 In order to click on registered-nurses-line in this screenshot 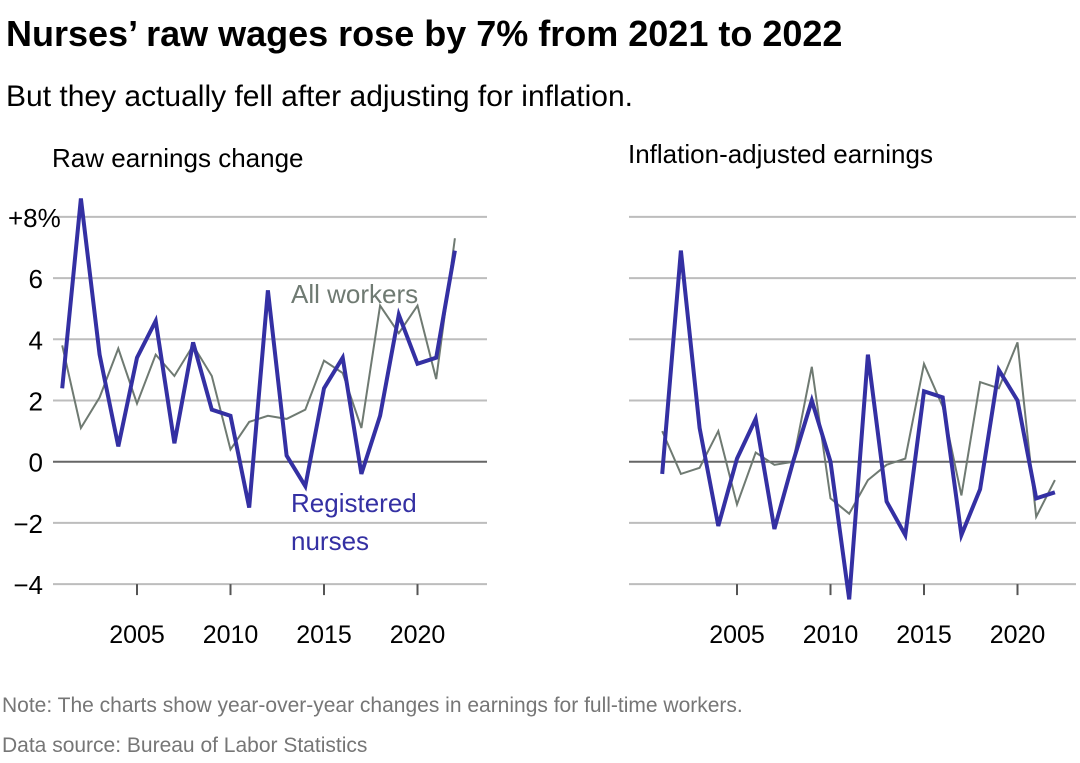, I will do `click(258, 353)`.